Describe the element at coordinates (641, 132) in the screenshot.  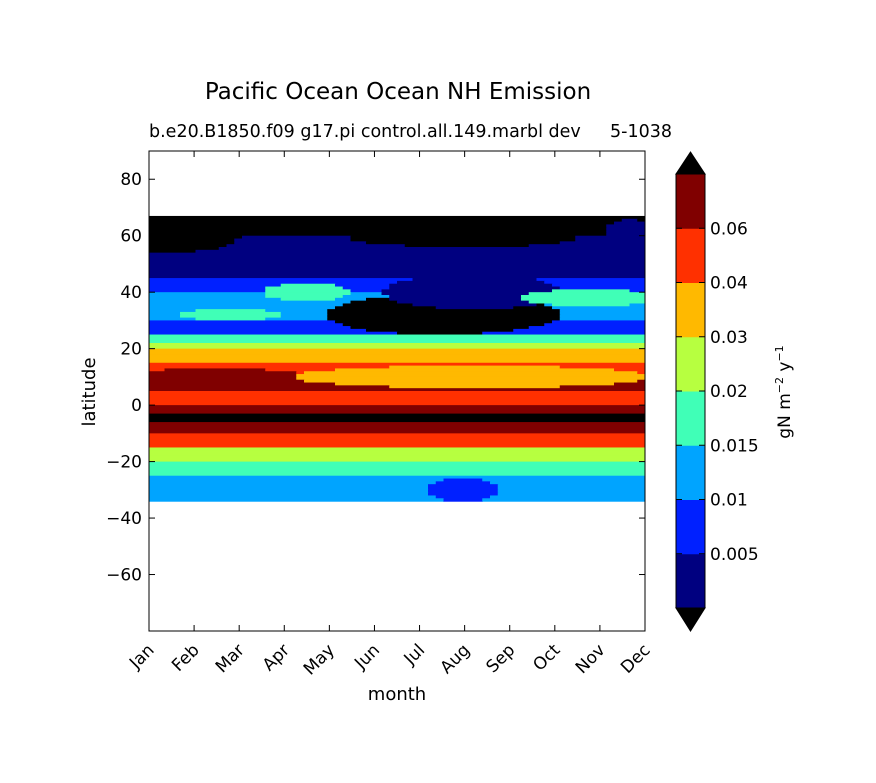
I see `chart-subtitle-right: 5-1038` at that location.